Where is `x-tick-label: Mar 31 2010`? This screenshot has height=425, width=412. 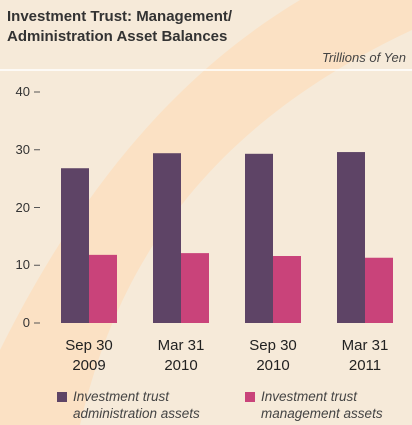 x-tick-label: Mar 31 2010 is located at coordinates (181, 355).